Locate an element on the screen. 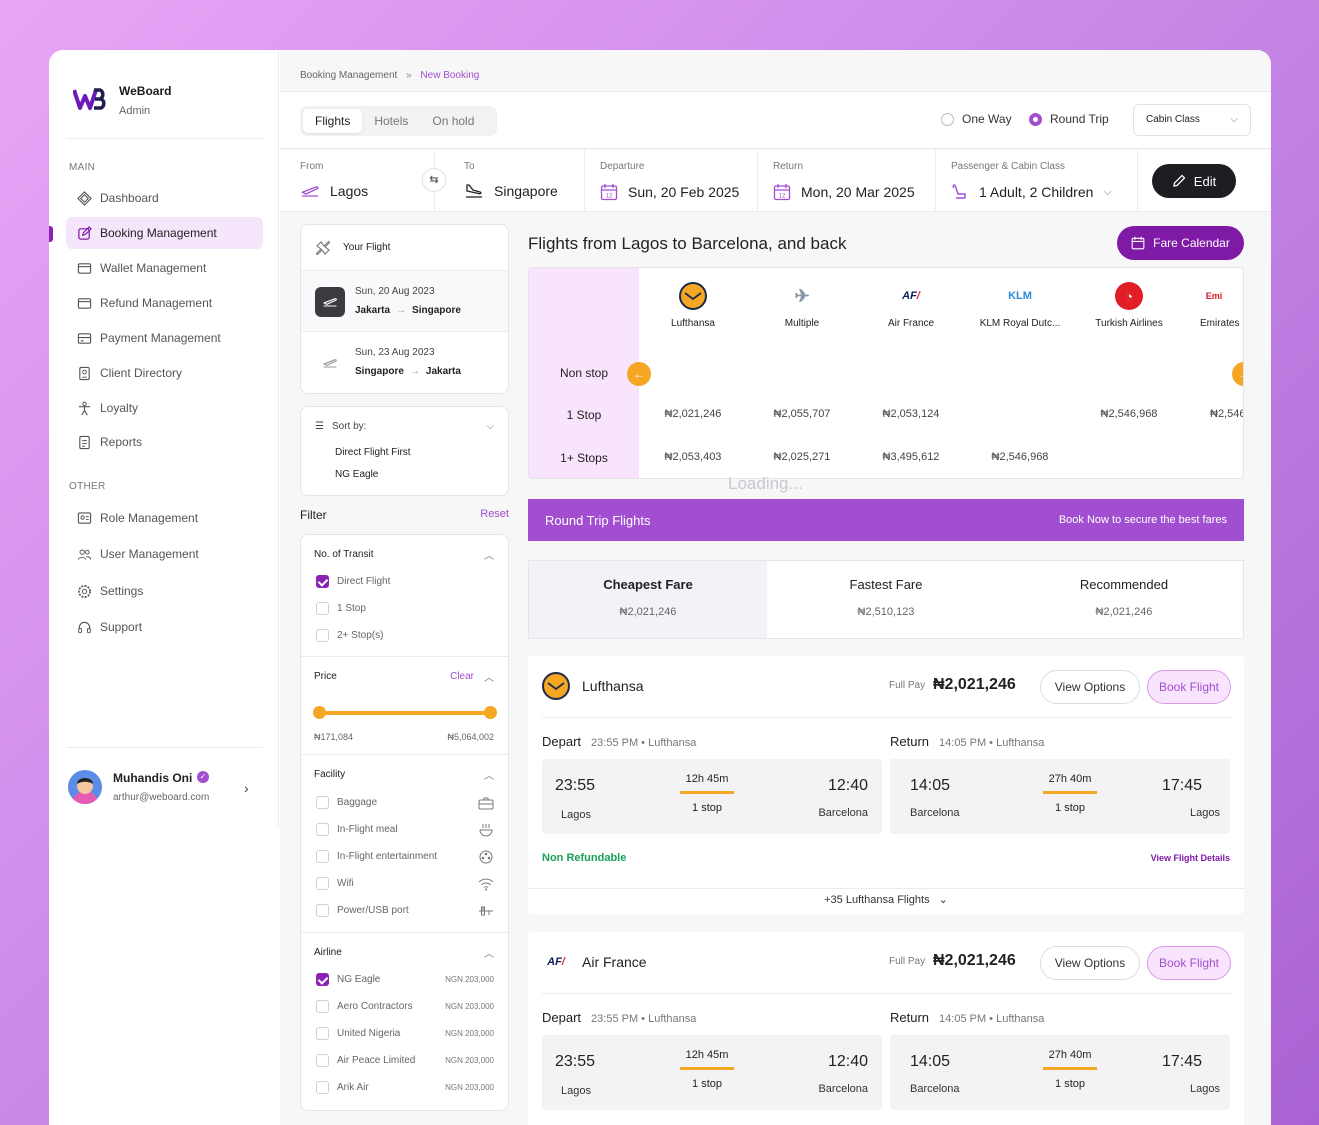 This screenshot has height=1125, width=1319. arrow-left-icon: ← is located at coordinates (639, 374).